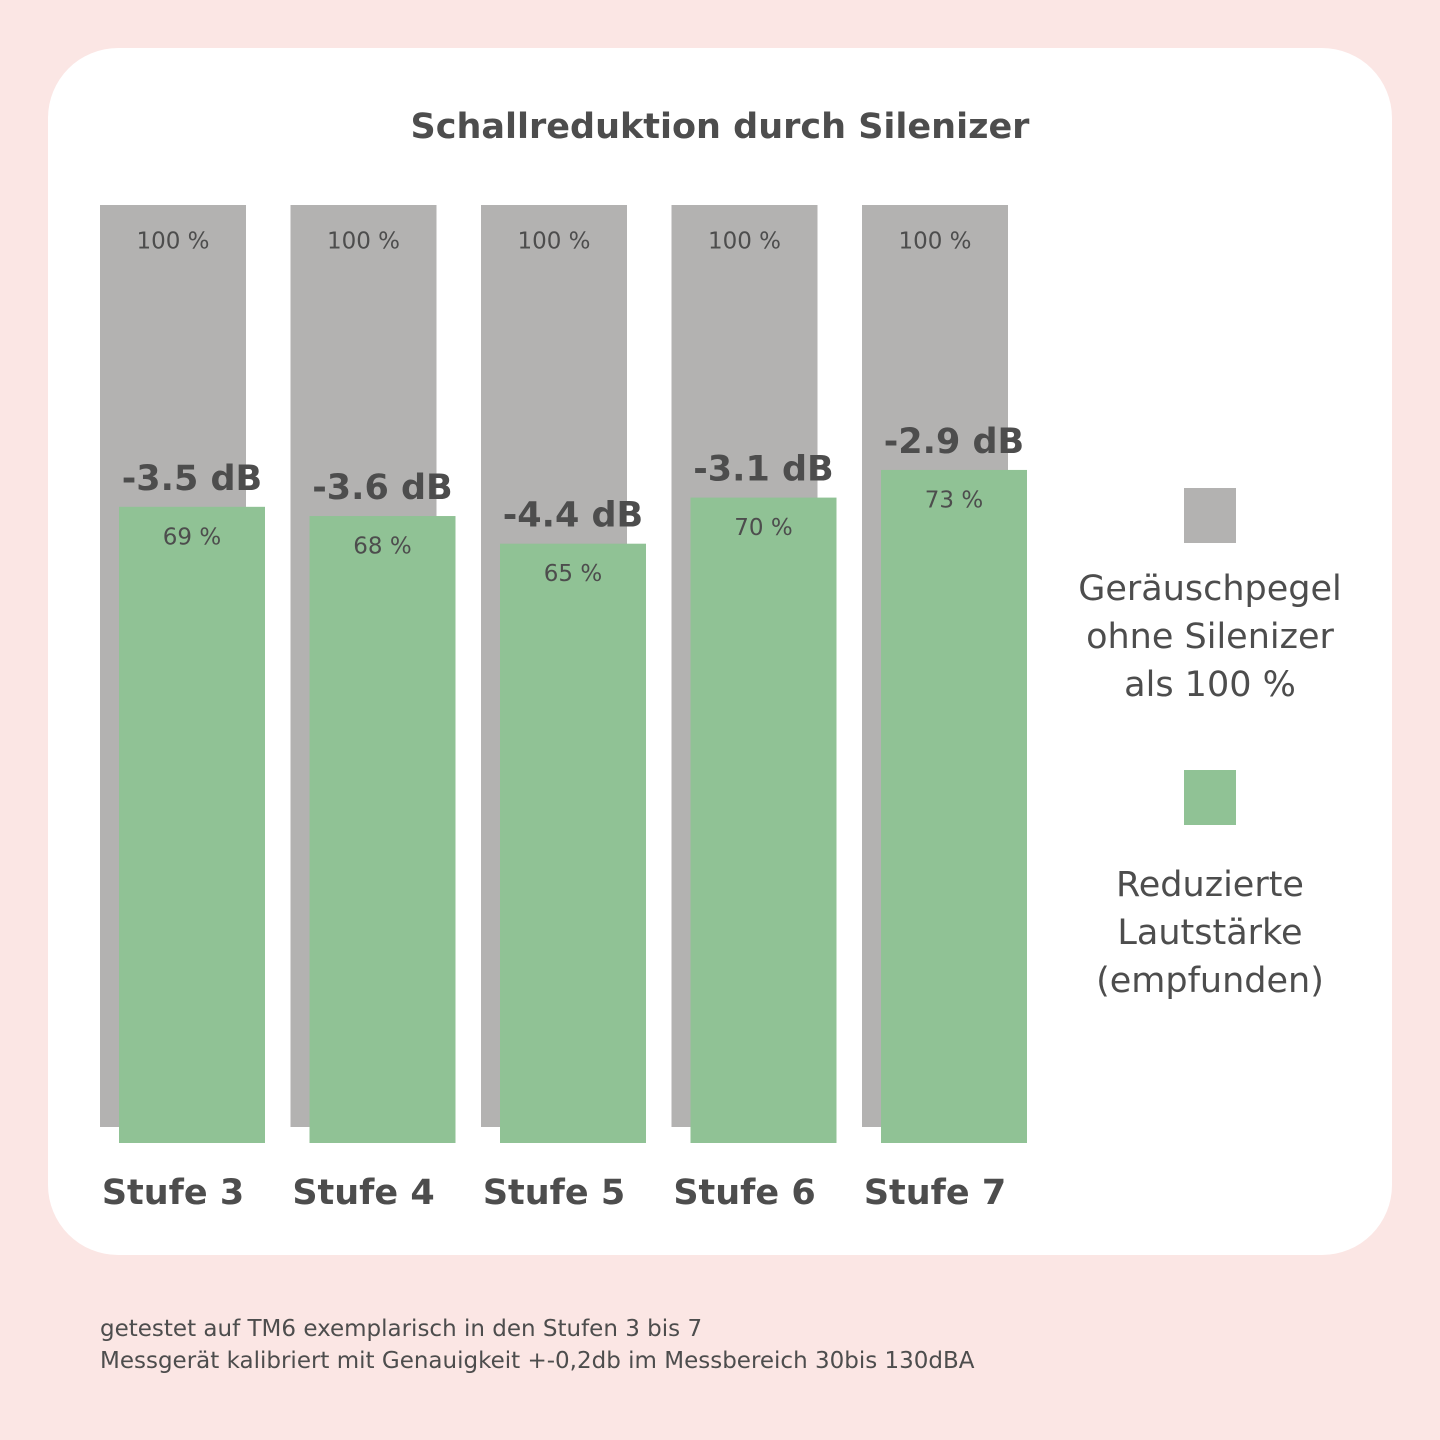 This screenshot has height=1440, width=1440. What do you see at coordinates (192, 537) in the screenshot?
I see `value-label: 69 %` at bounding box center [192, 537].